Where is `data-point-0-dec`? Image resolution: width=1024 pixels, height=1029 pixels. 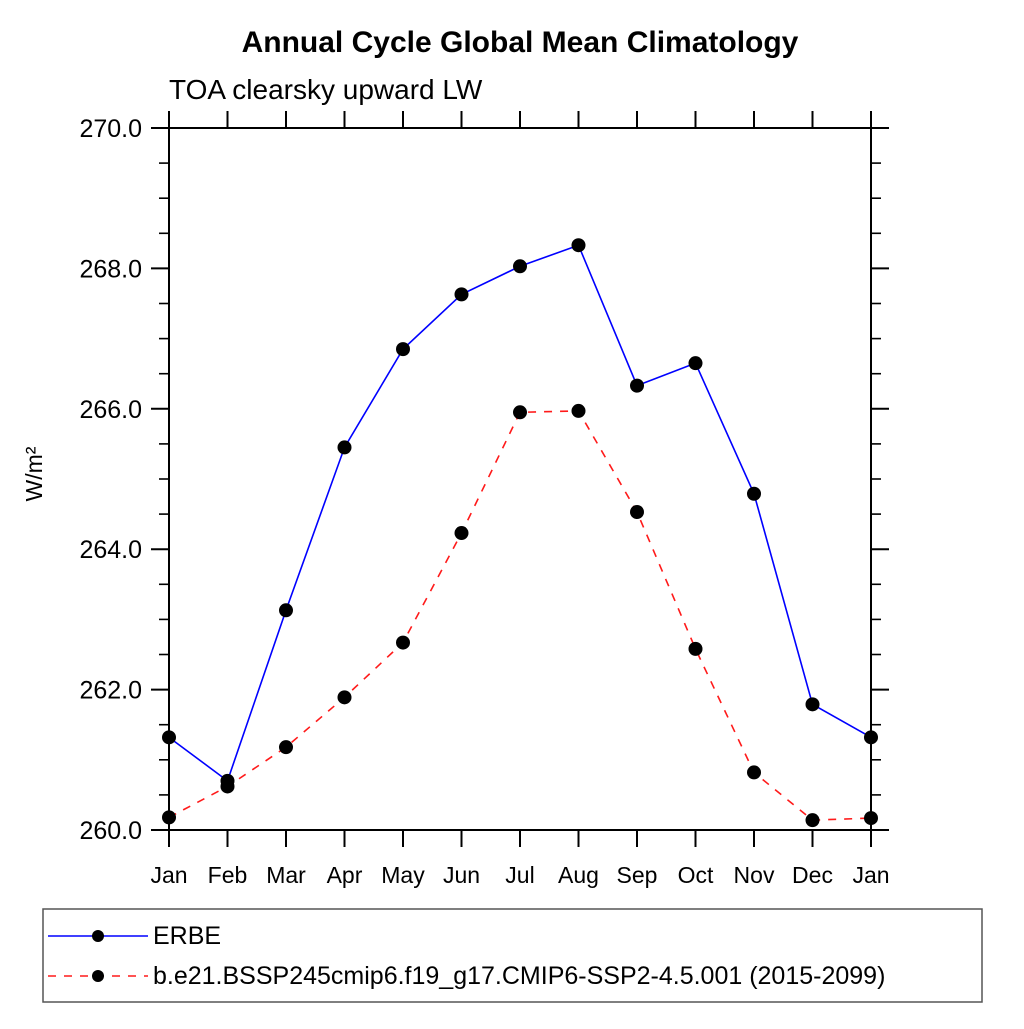 data-point-0-dec is located at coordinates (812, 704).